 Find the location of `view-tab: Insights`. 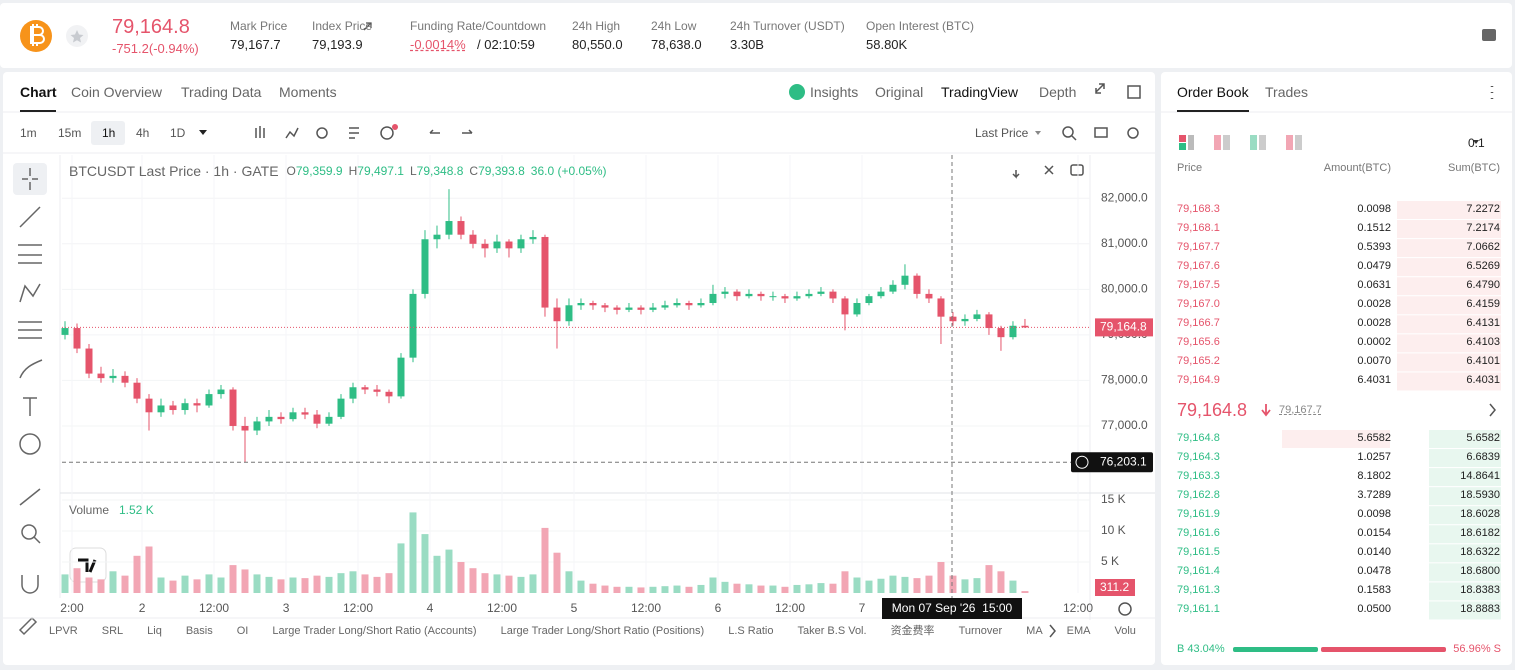

view-tab: Insights is located at coordinates (834, 92).